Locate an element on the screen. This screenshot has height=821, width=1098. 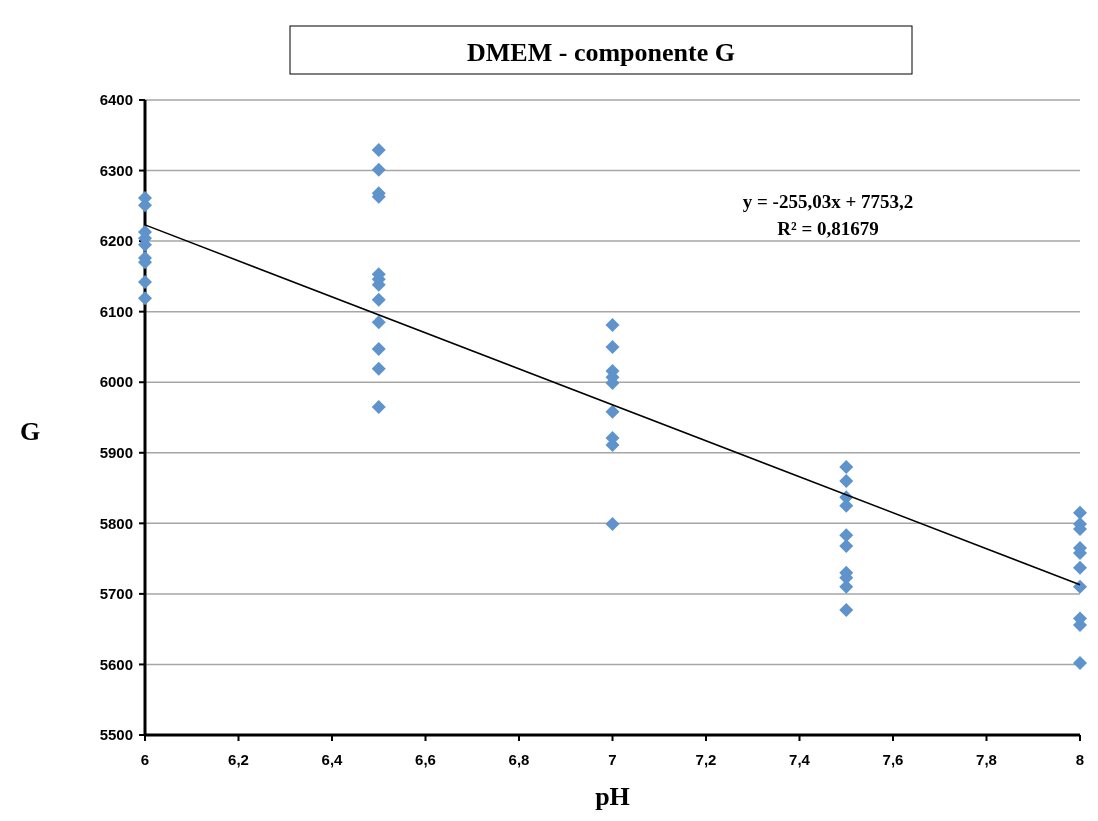
x-tick-label: 7,4 is located at coordinates (800, 759).